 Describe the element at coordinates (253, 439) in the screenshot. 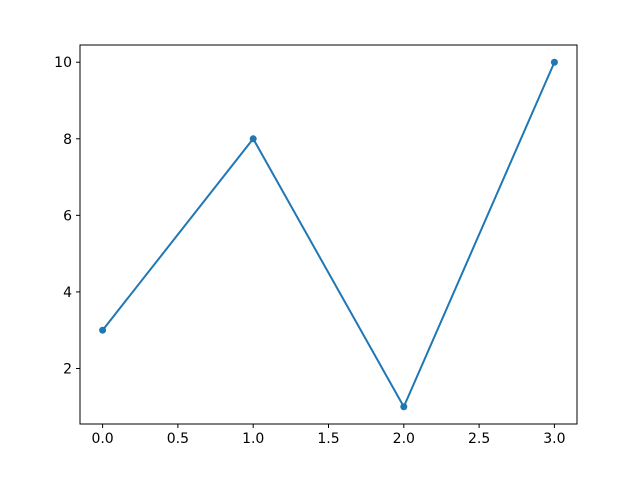

I see `x-tick-label: 1.0` at that location.